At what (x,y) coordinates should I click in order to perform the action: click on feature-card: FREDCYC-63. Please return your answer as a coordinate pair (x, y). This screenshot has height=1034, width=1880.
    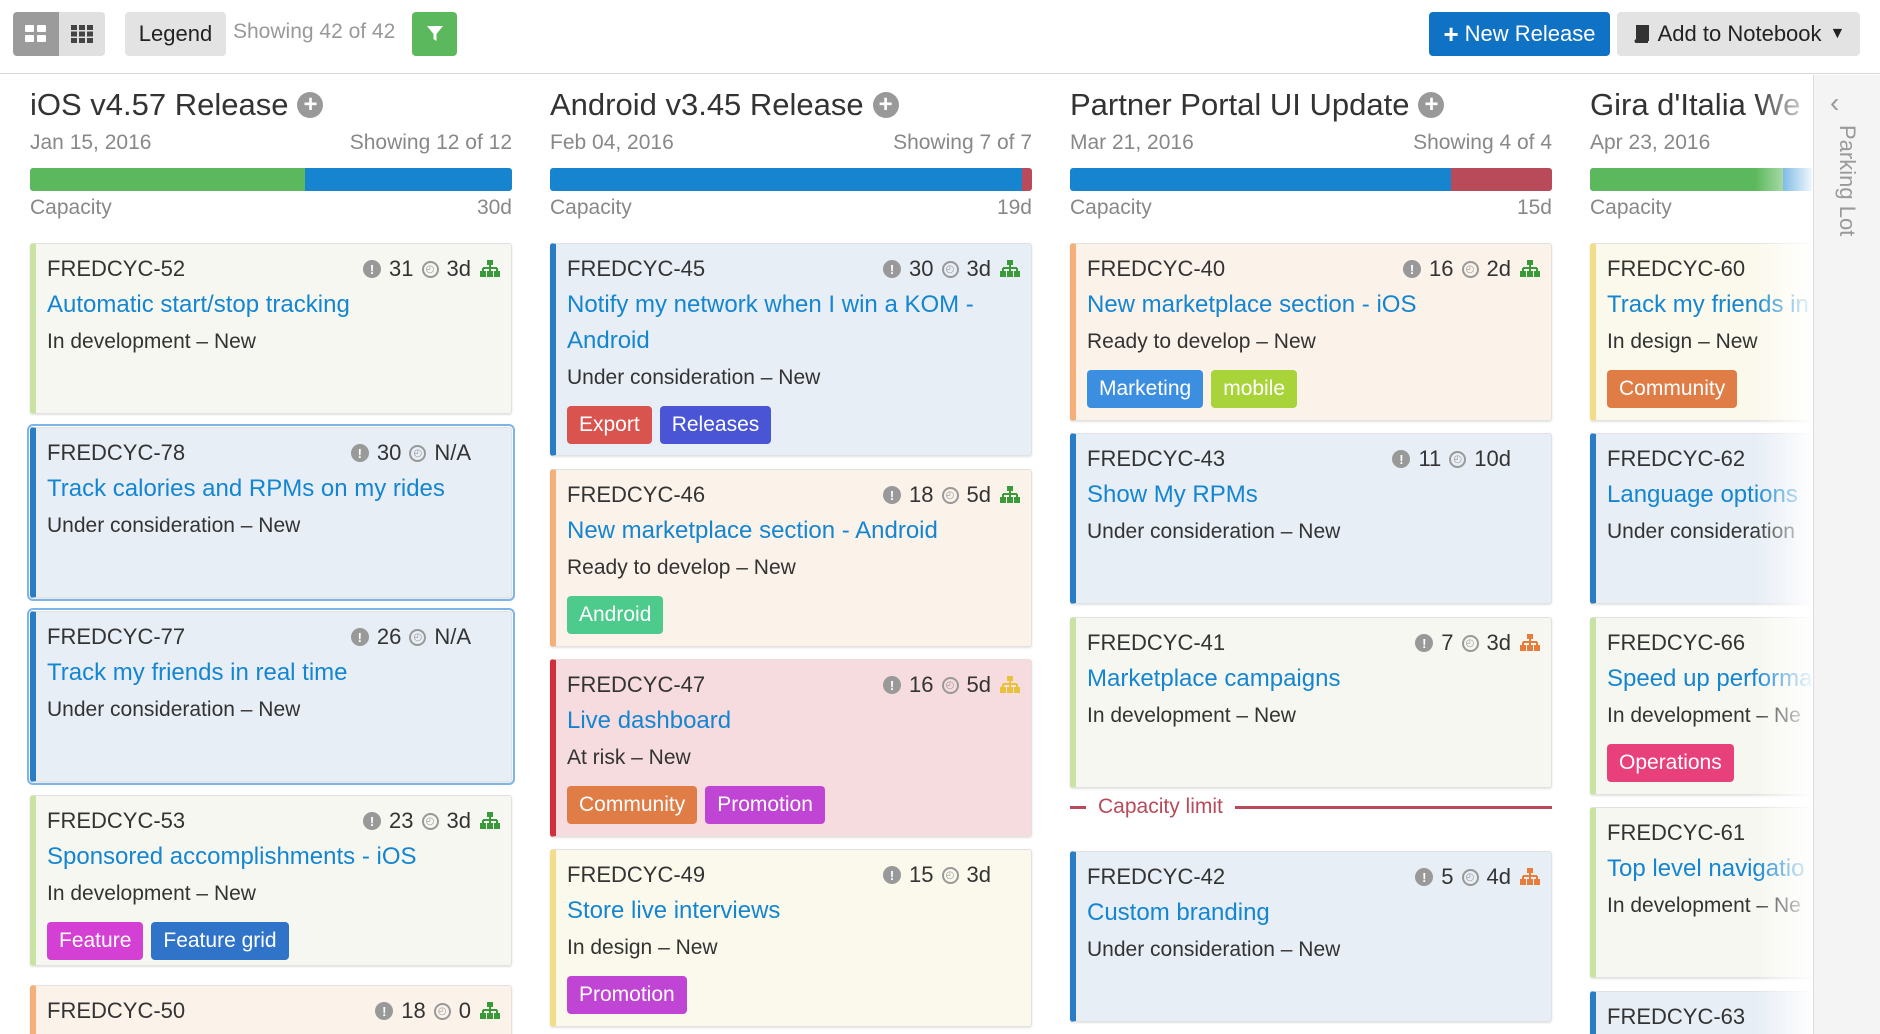
    Looking at the image, I should click on (1701, 1012).